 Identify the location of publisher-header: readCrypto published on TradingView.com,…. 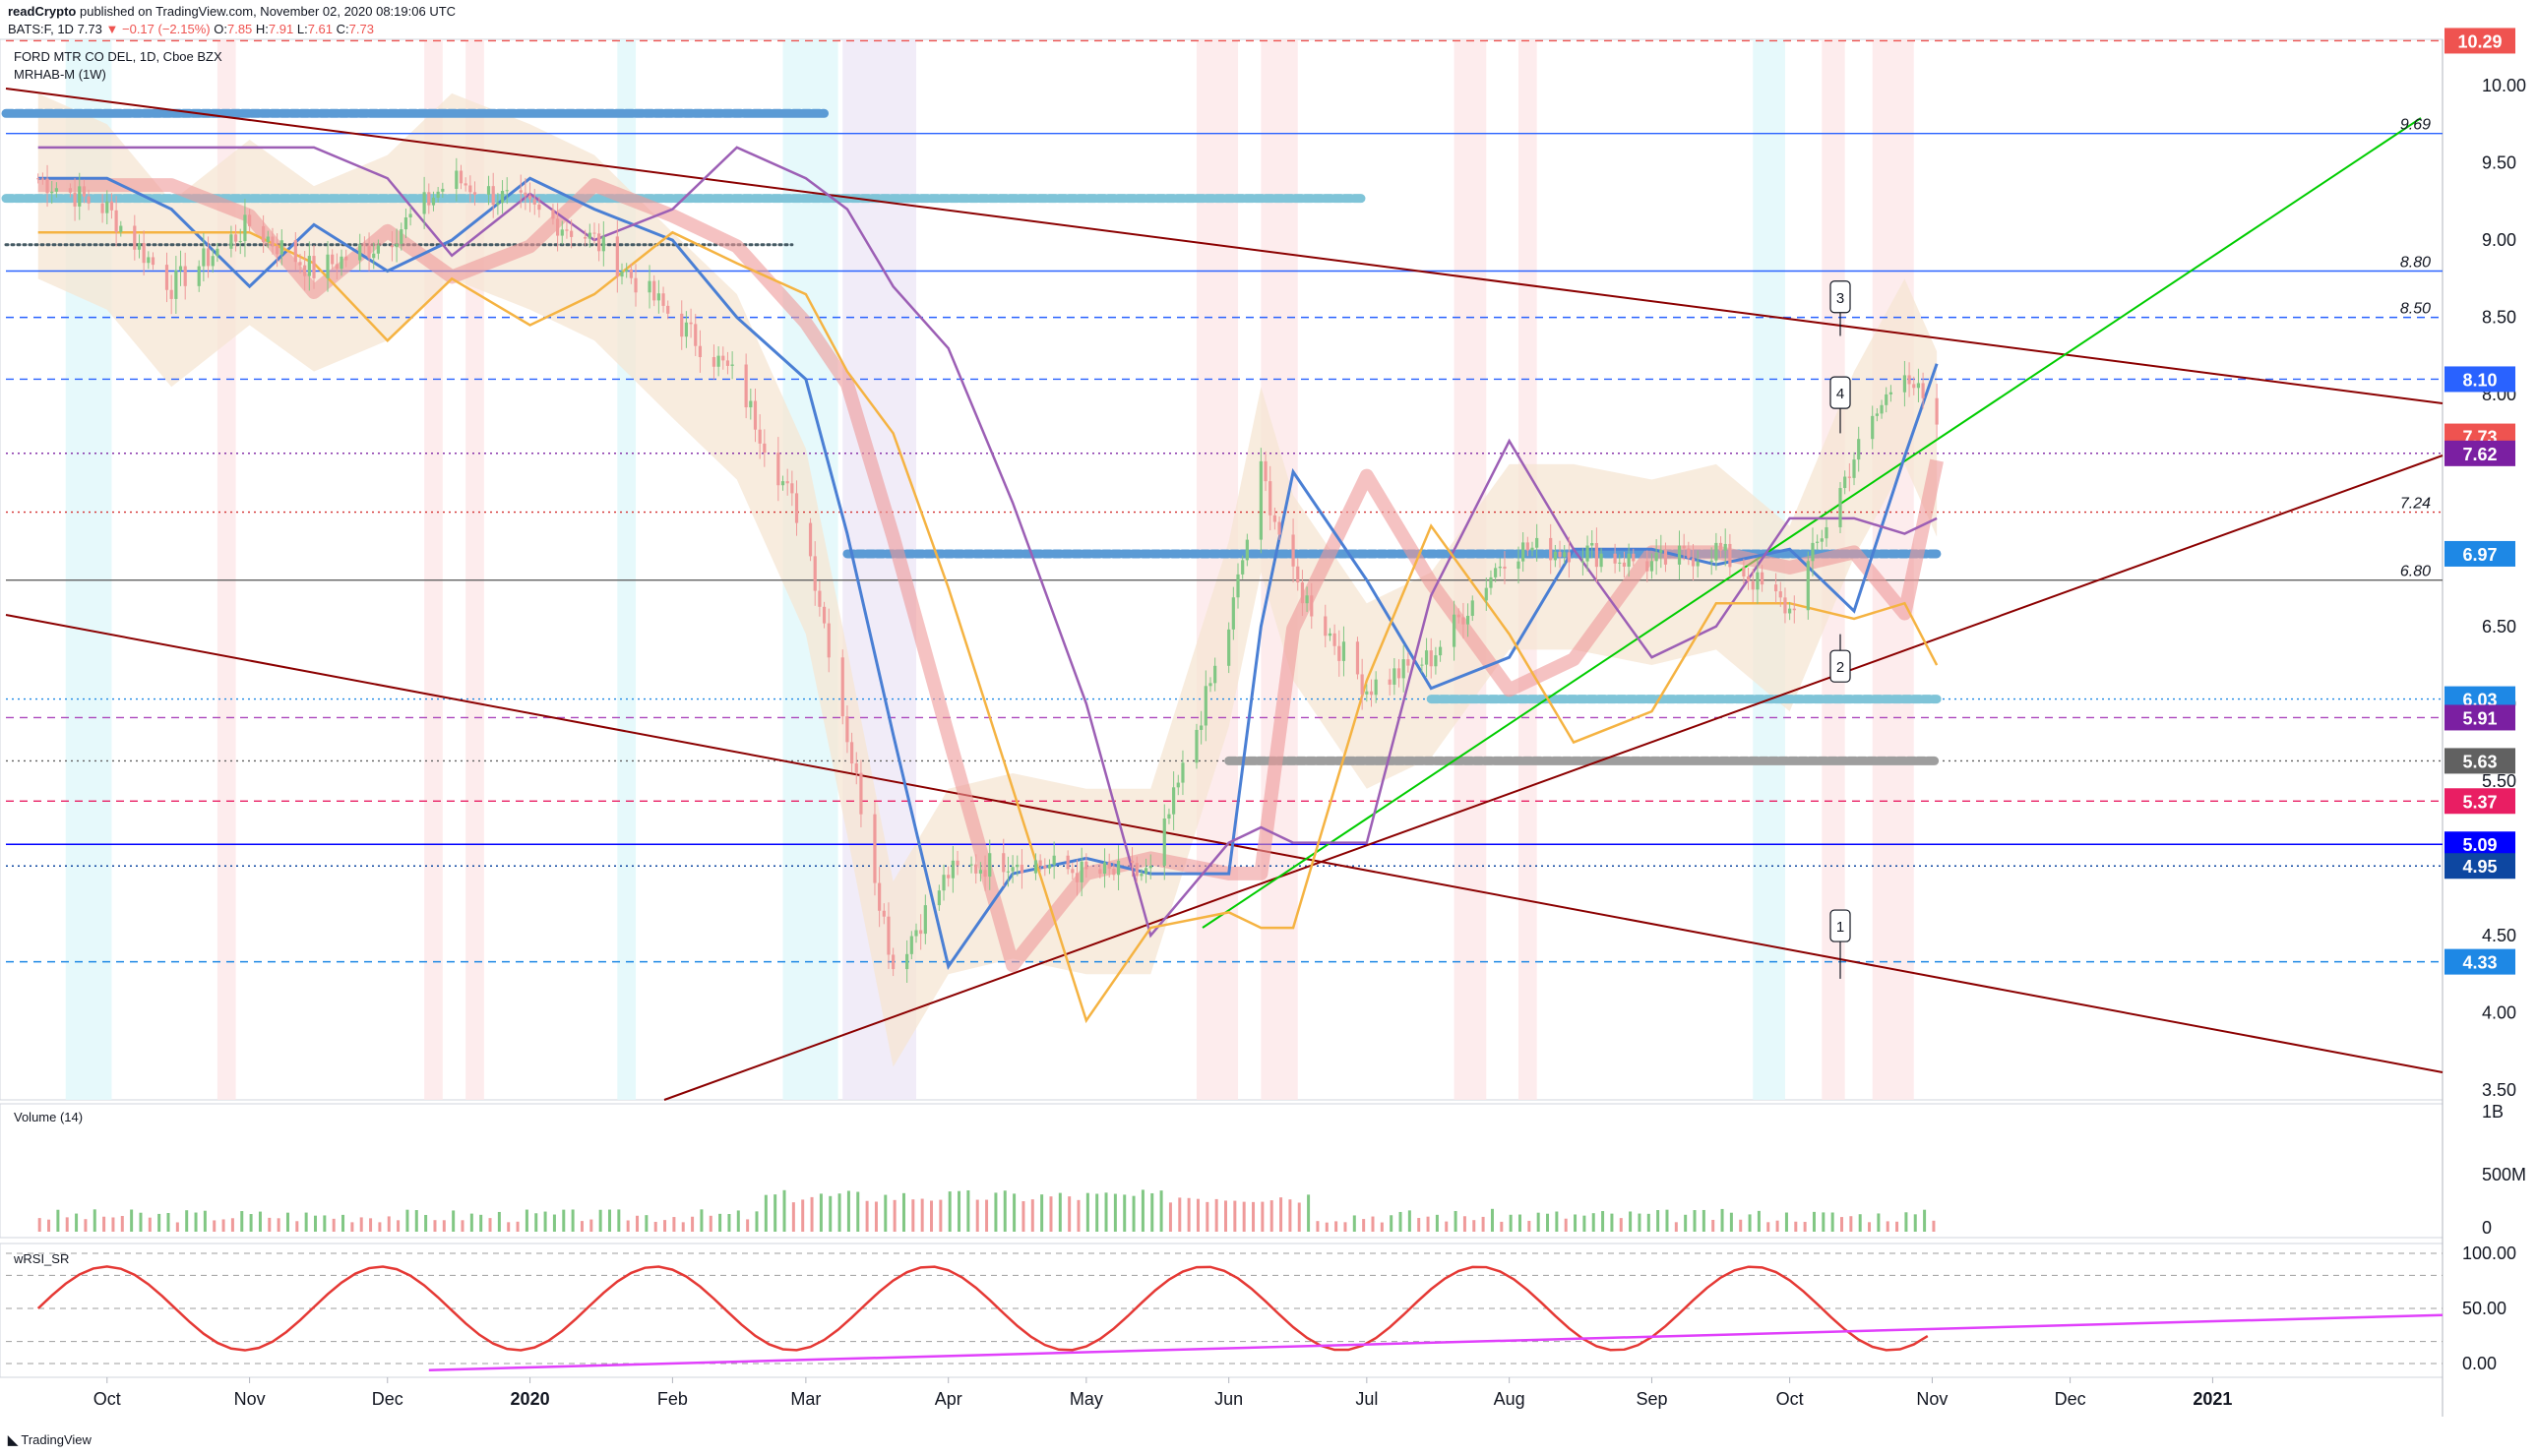
(232, 11).